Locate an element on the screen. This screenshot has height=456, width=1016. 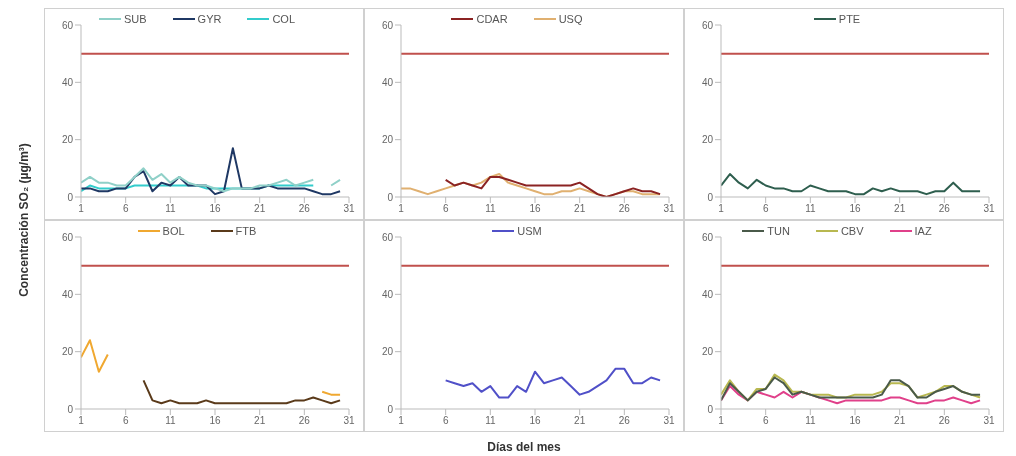
legend-label: USQ is located at coordinates (570, 19).